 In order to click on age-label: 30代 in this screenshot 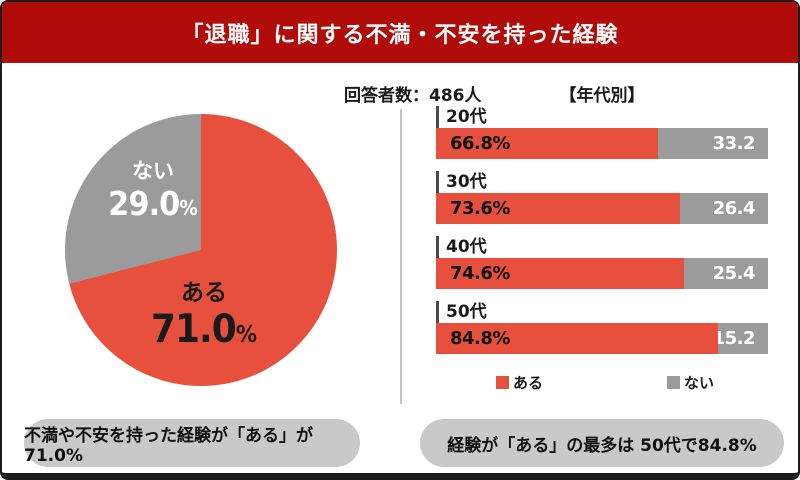, I will do `click(602, 182)`.